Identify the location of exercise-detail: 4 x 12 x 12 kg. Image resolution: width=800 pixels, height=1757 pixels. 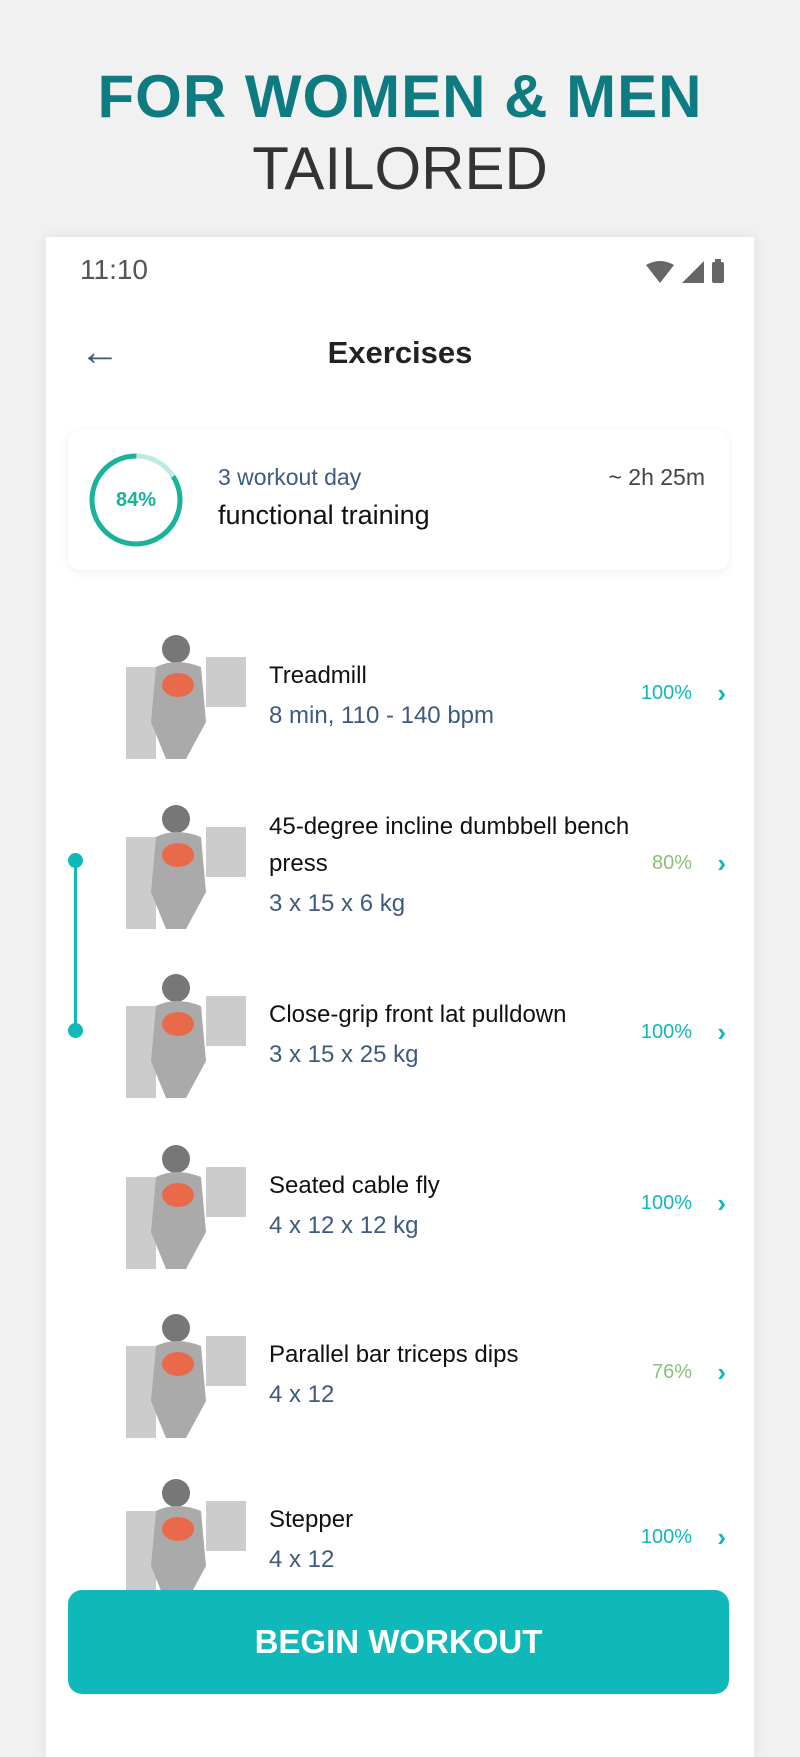
(344, 1225).